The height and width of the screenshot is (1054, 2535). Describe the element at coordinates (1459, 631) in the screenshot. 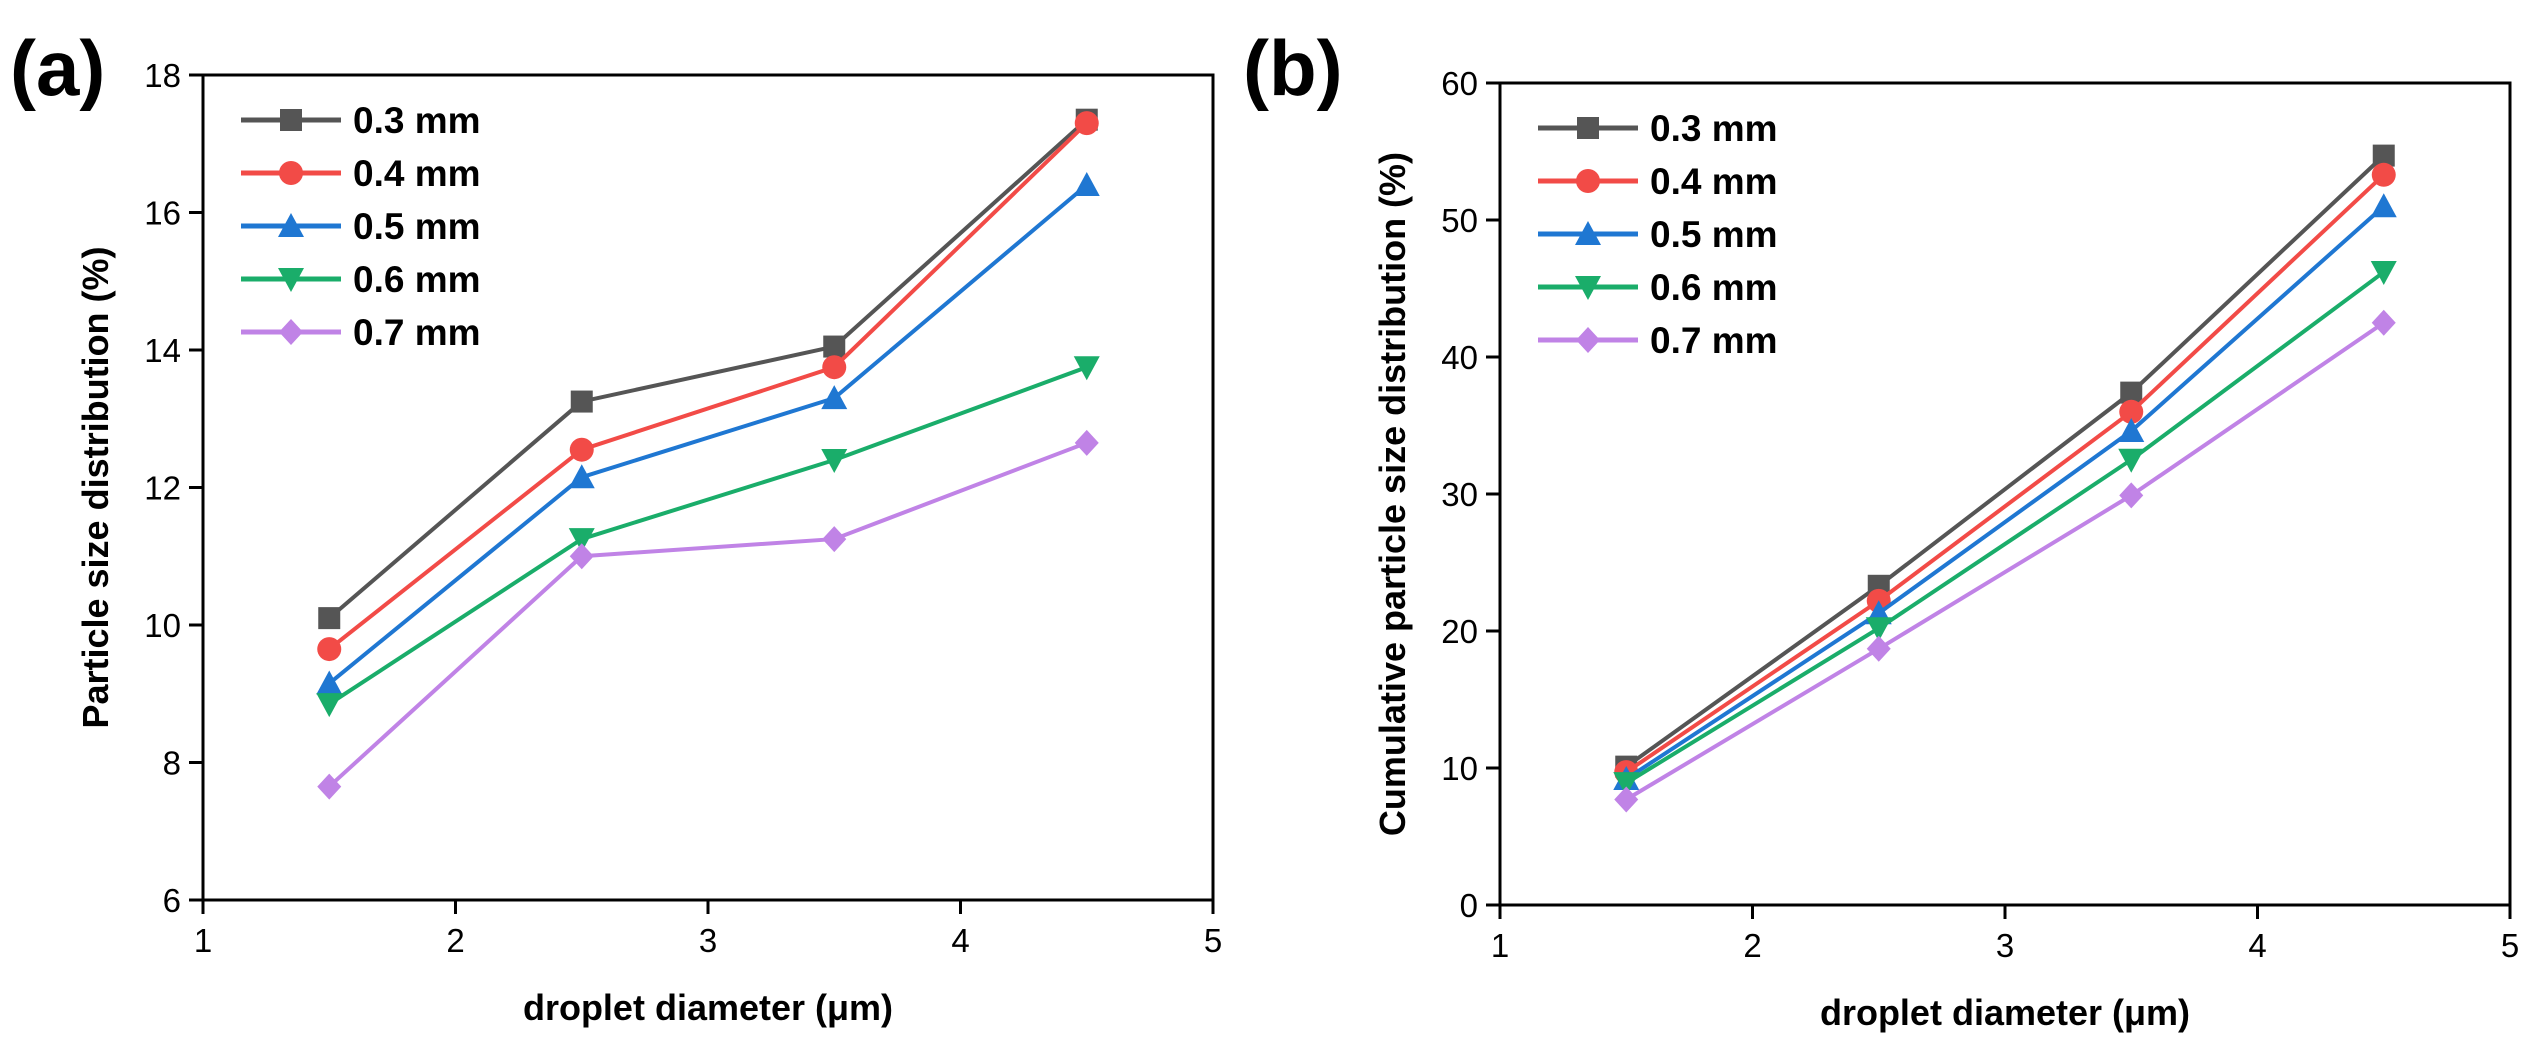

I see `y-tick-label: 20` at that location.